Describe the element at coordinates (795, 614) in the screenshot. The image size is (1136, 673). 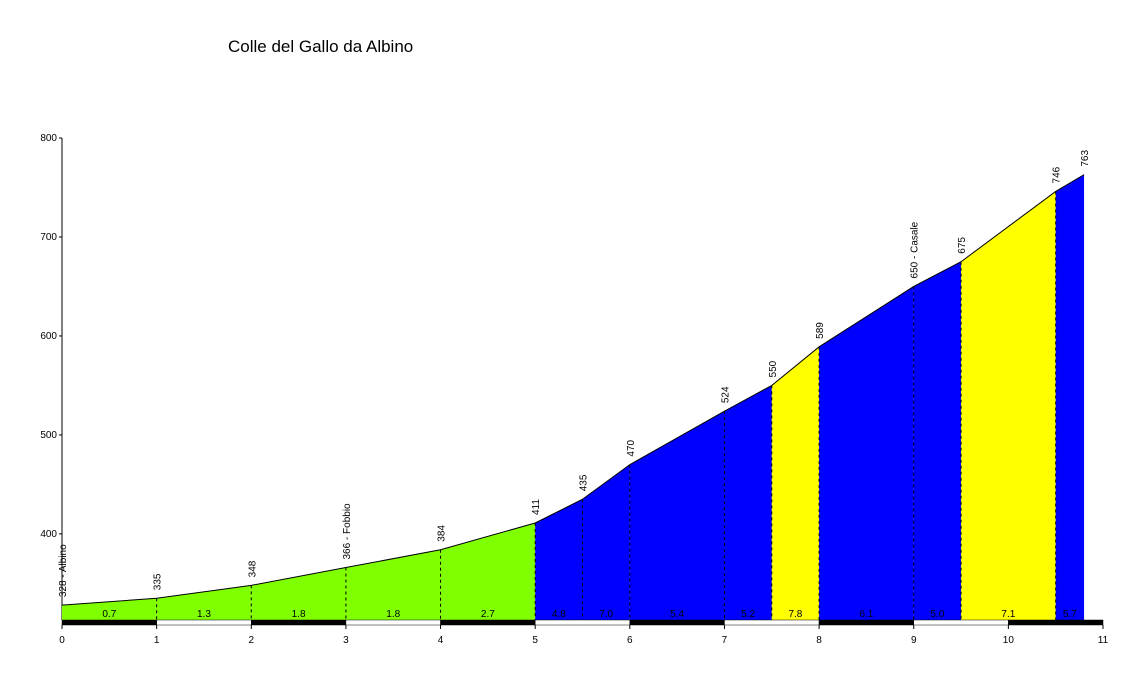
I see `gradient-label: 7.8` at that location.